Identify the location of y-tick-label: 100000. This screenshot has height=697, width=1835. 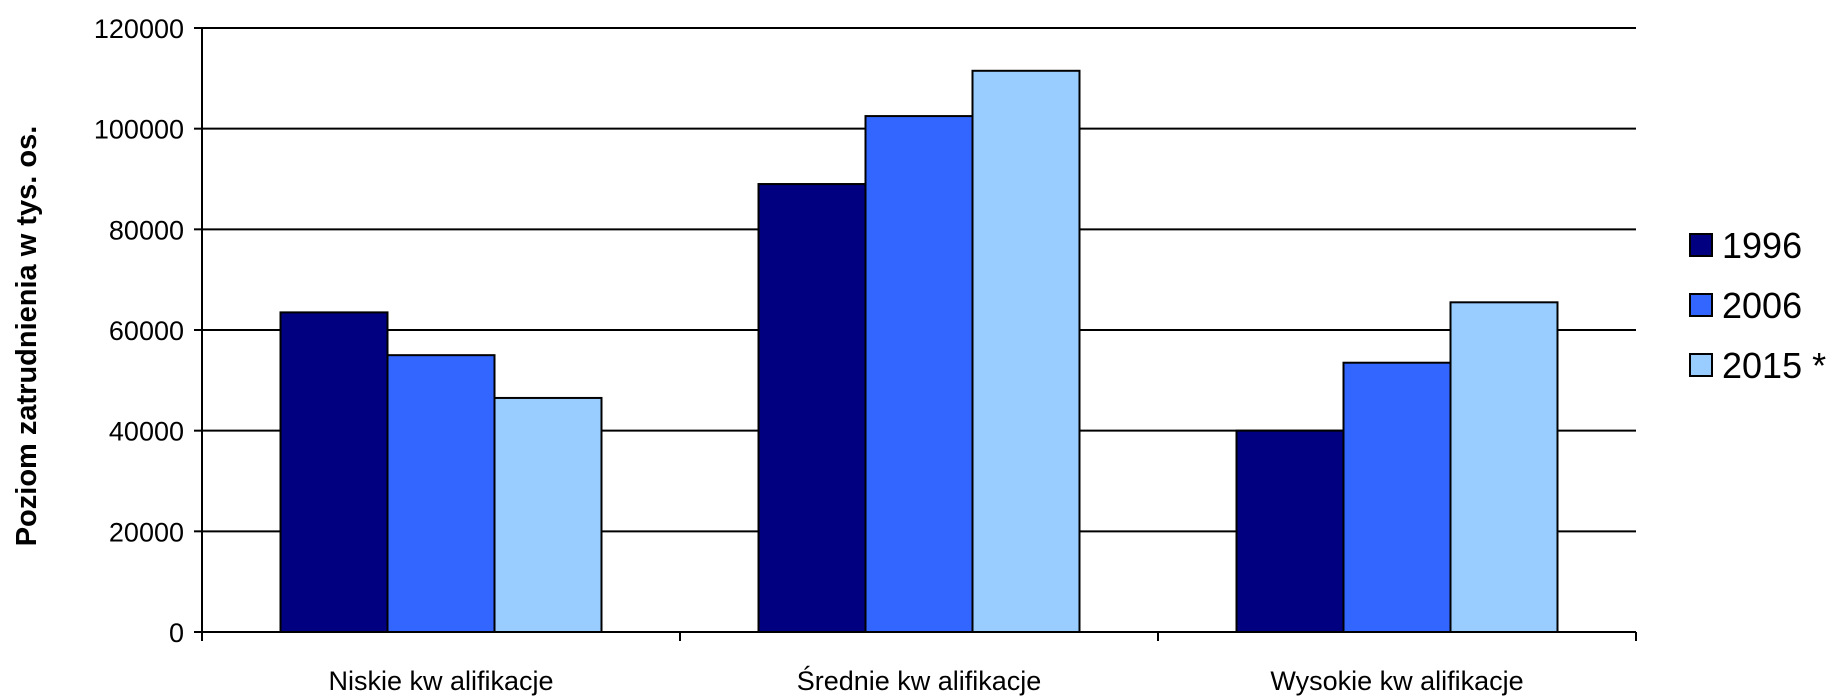
(139, 130).